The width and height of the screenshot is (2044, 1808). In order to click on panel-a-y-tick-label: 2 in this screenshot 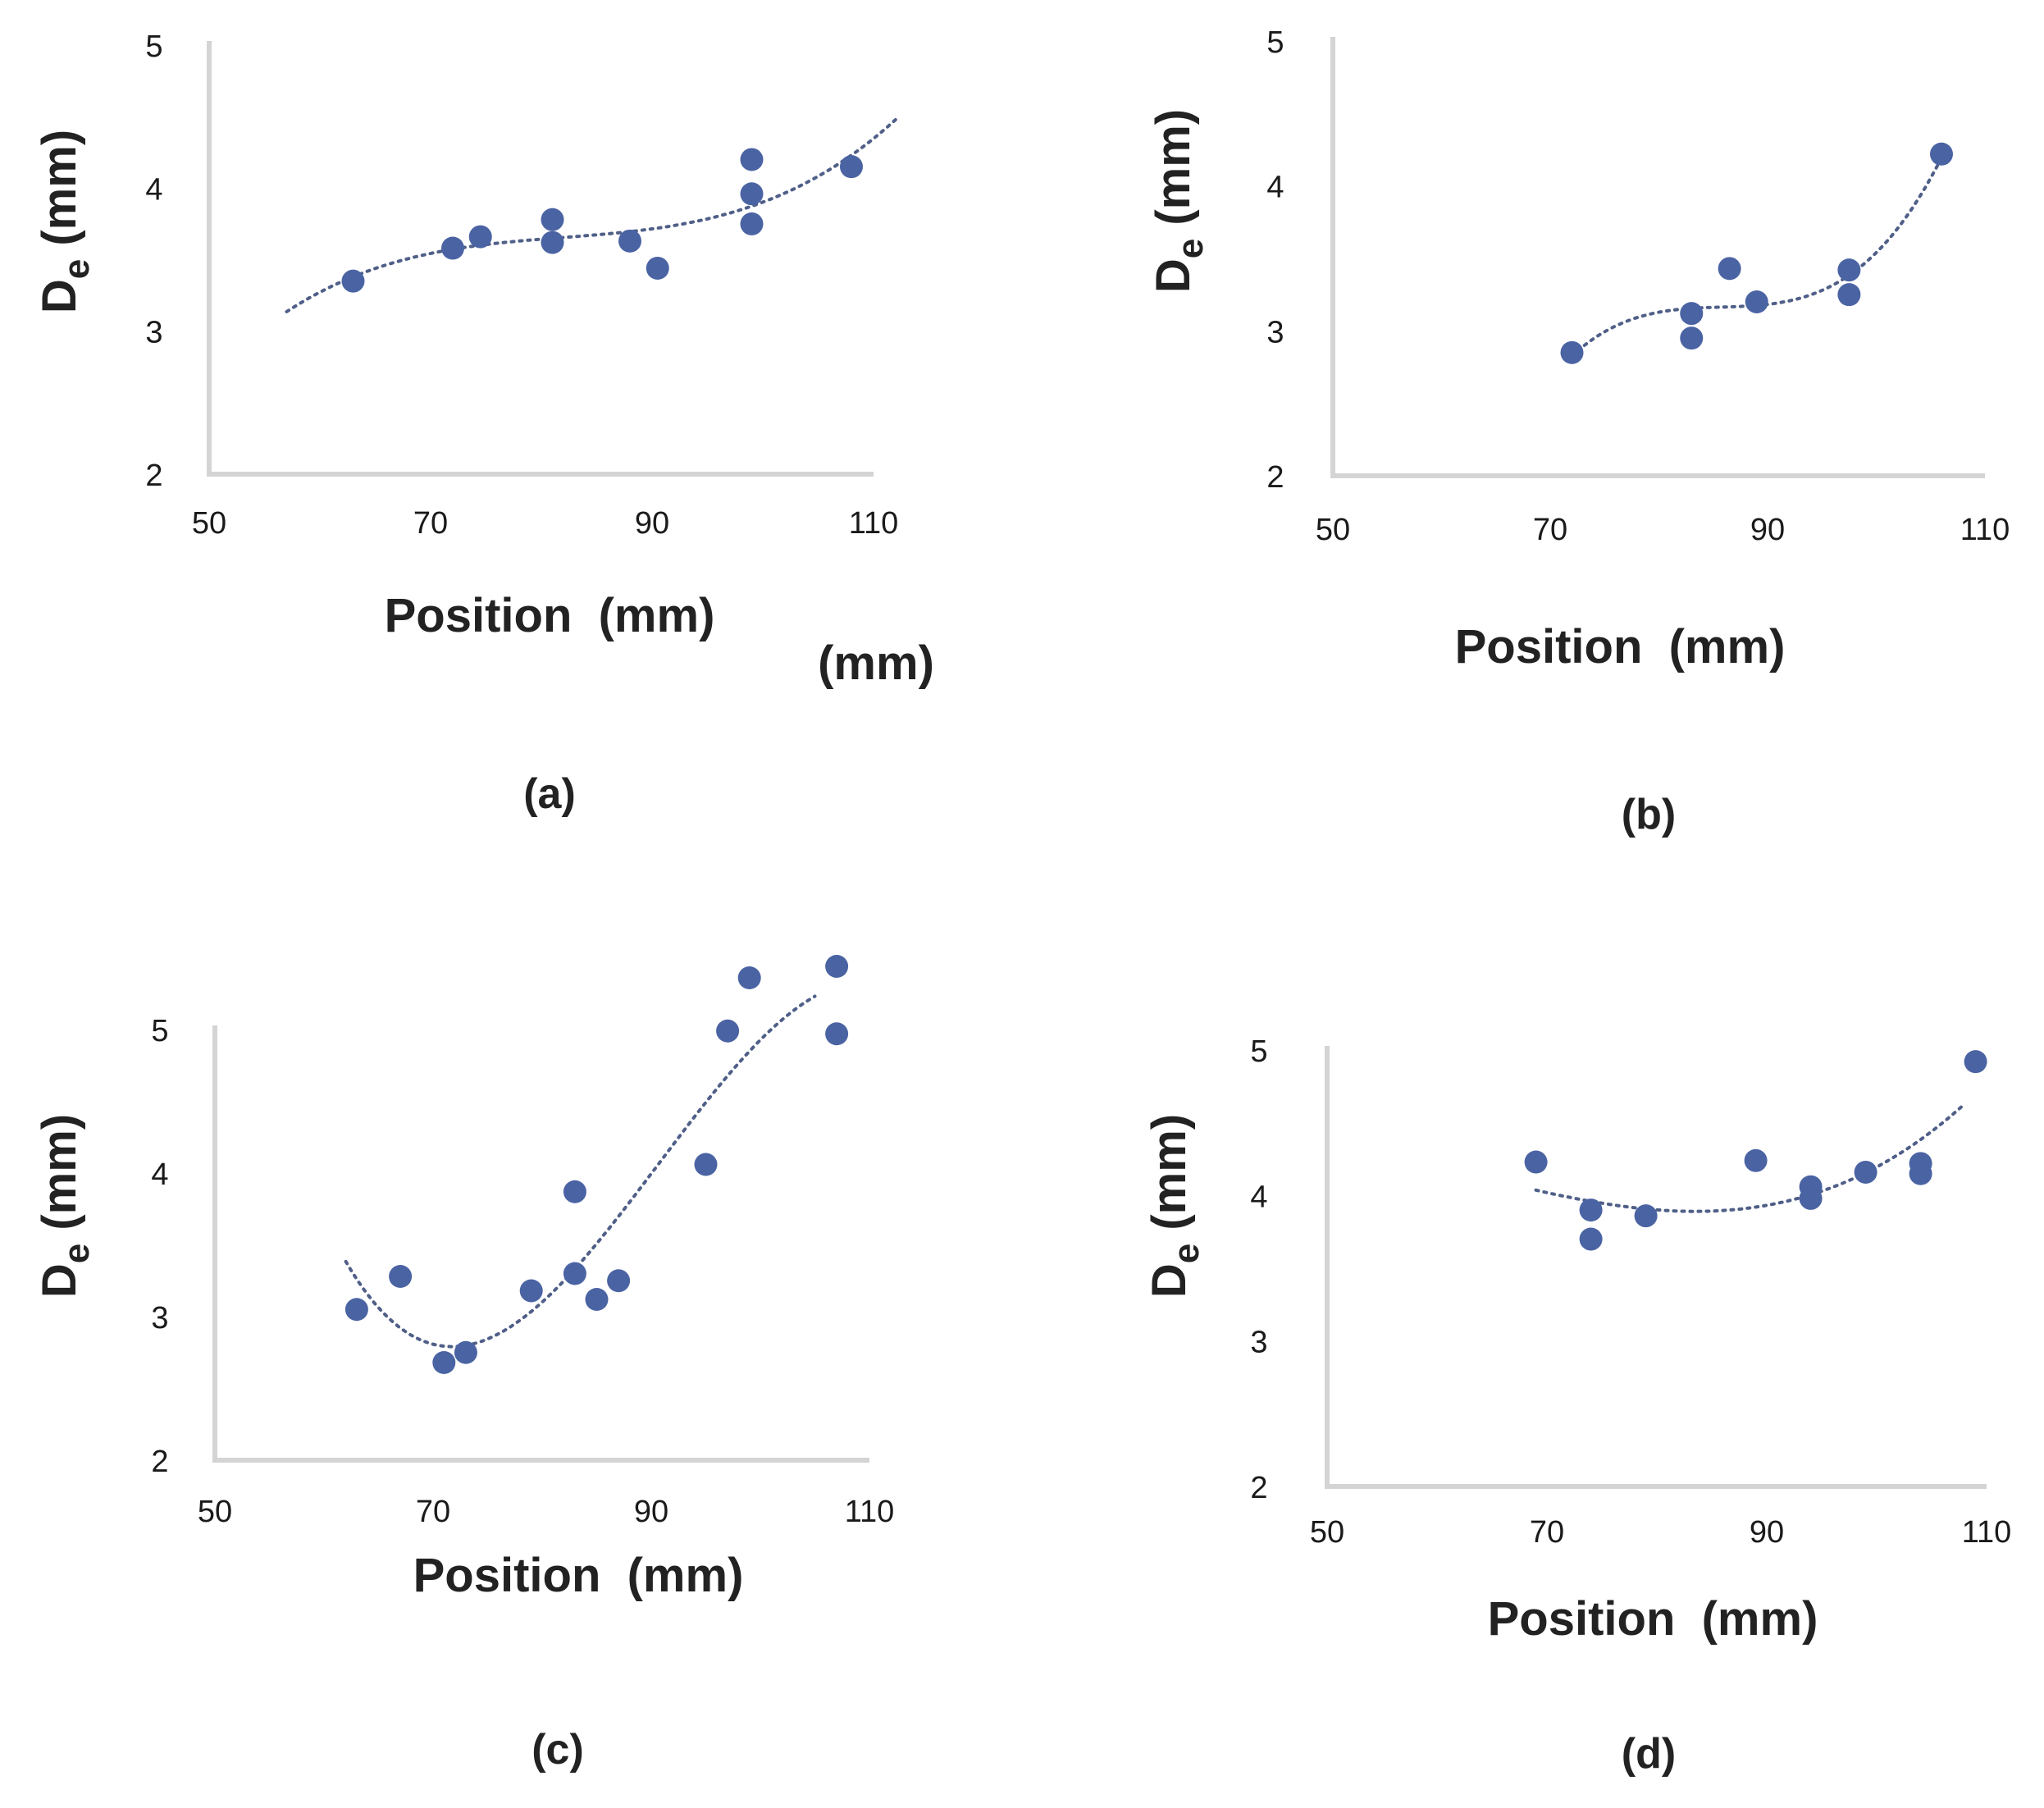, I will do `click(153, 476)`.